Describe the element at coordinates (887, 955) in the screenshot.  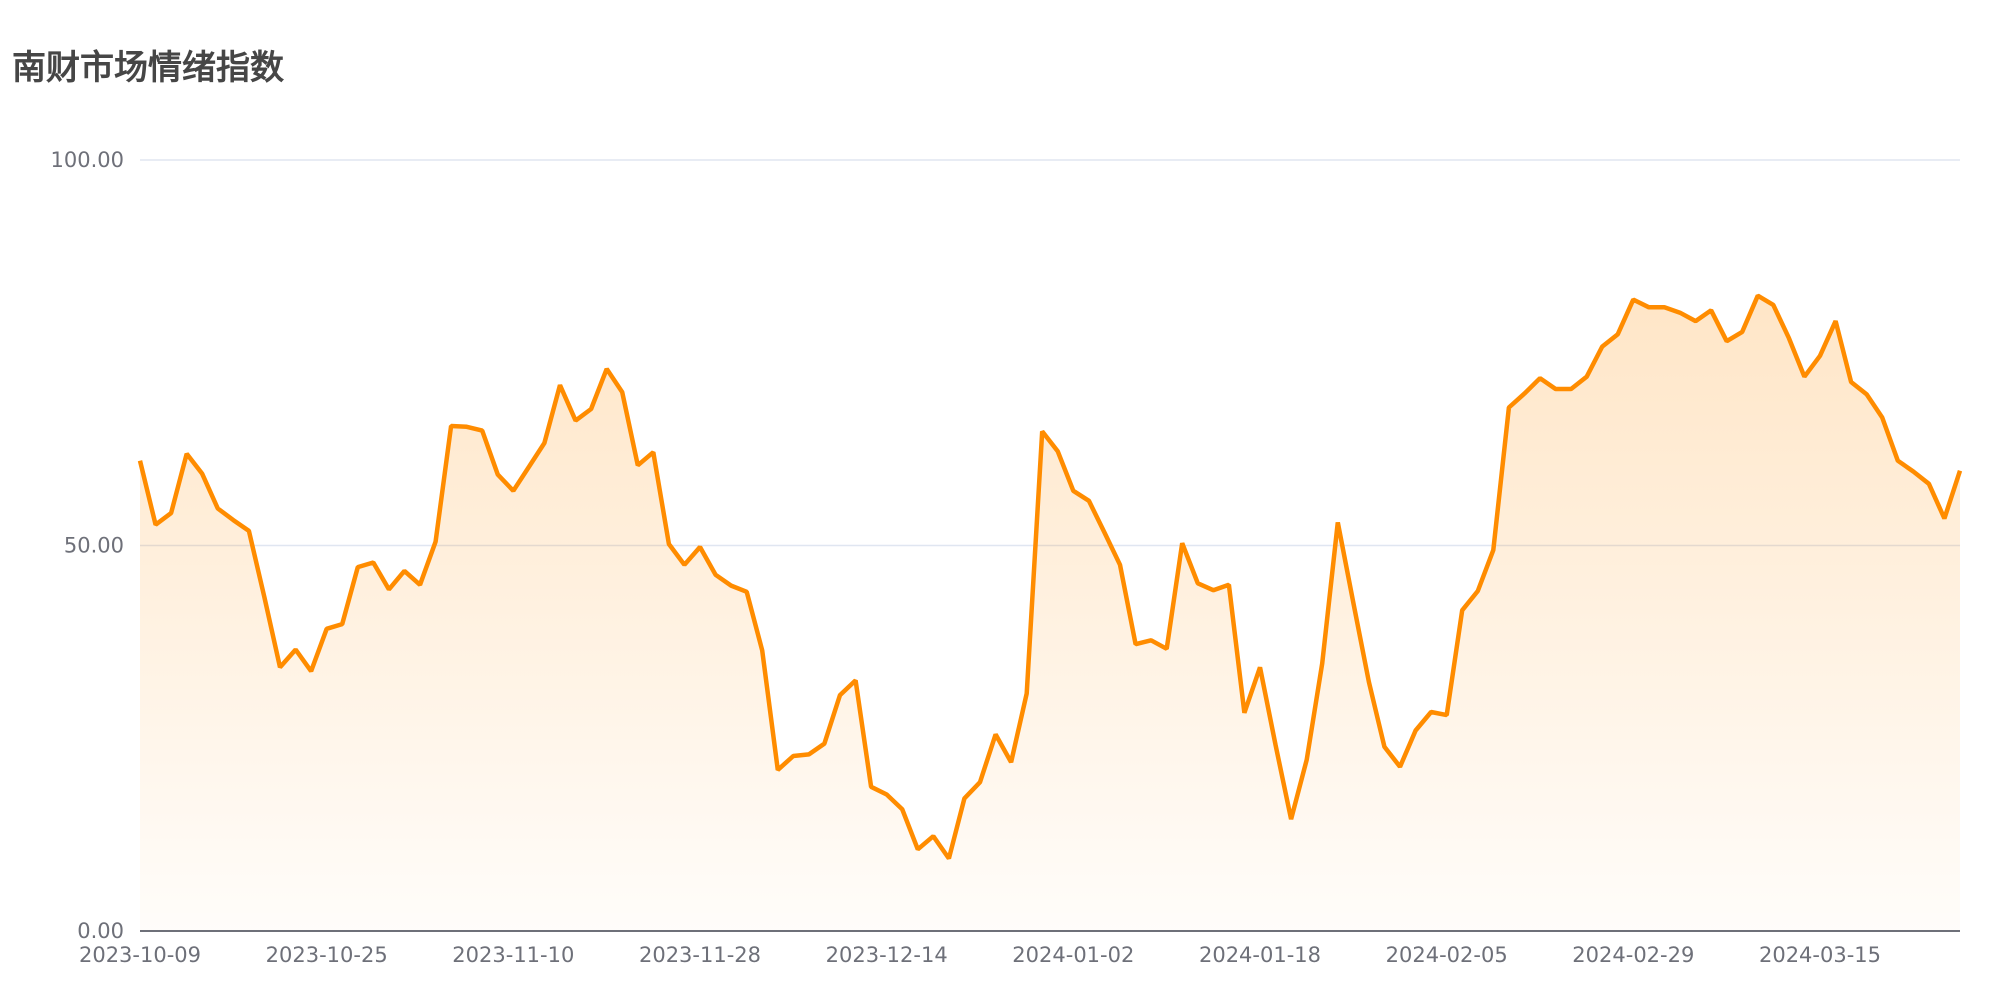
I see `x-tick-label: 2023-12-14` at that location.